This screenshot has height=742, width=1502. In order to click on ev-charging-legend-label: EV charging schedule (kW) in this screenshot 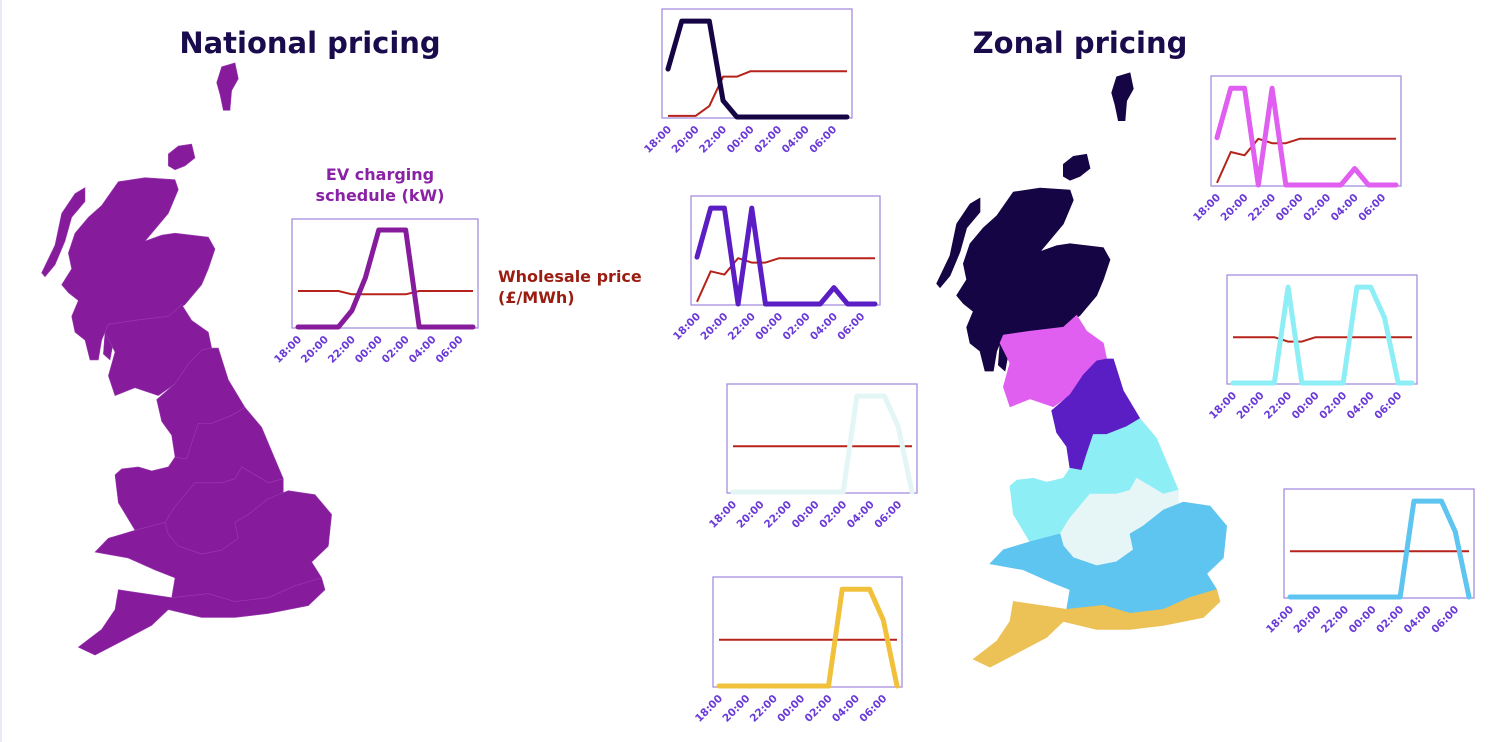, I will do `click(380, 185)`.